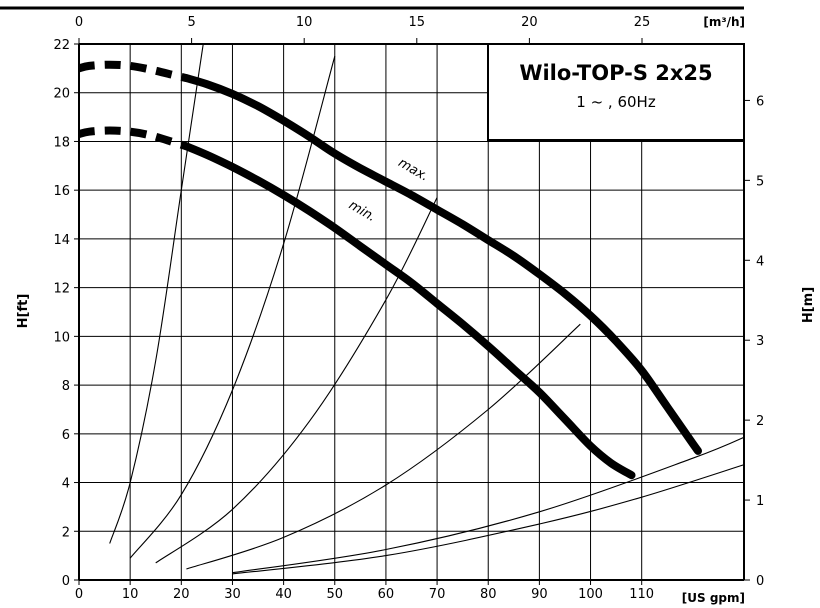  I want to click on y2-axis-label: H[m], so click(808, 305).